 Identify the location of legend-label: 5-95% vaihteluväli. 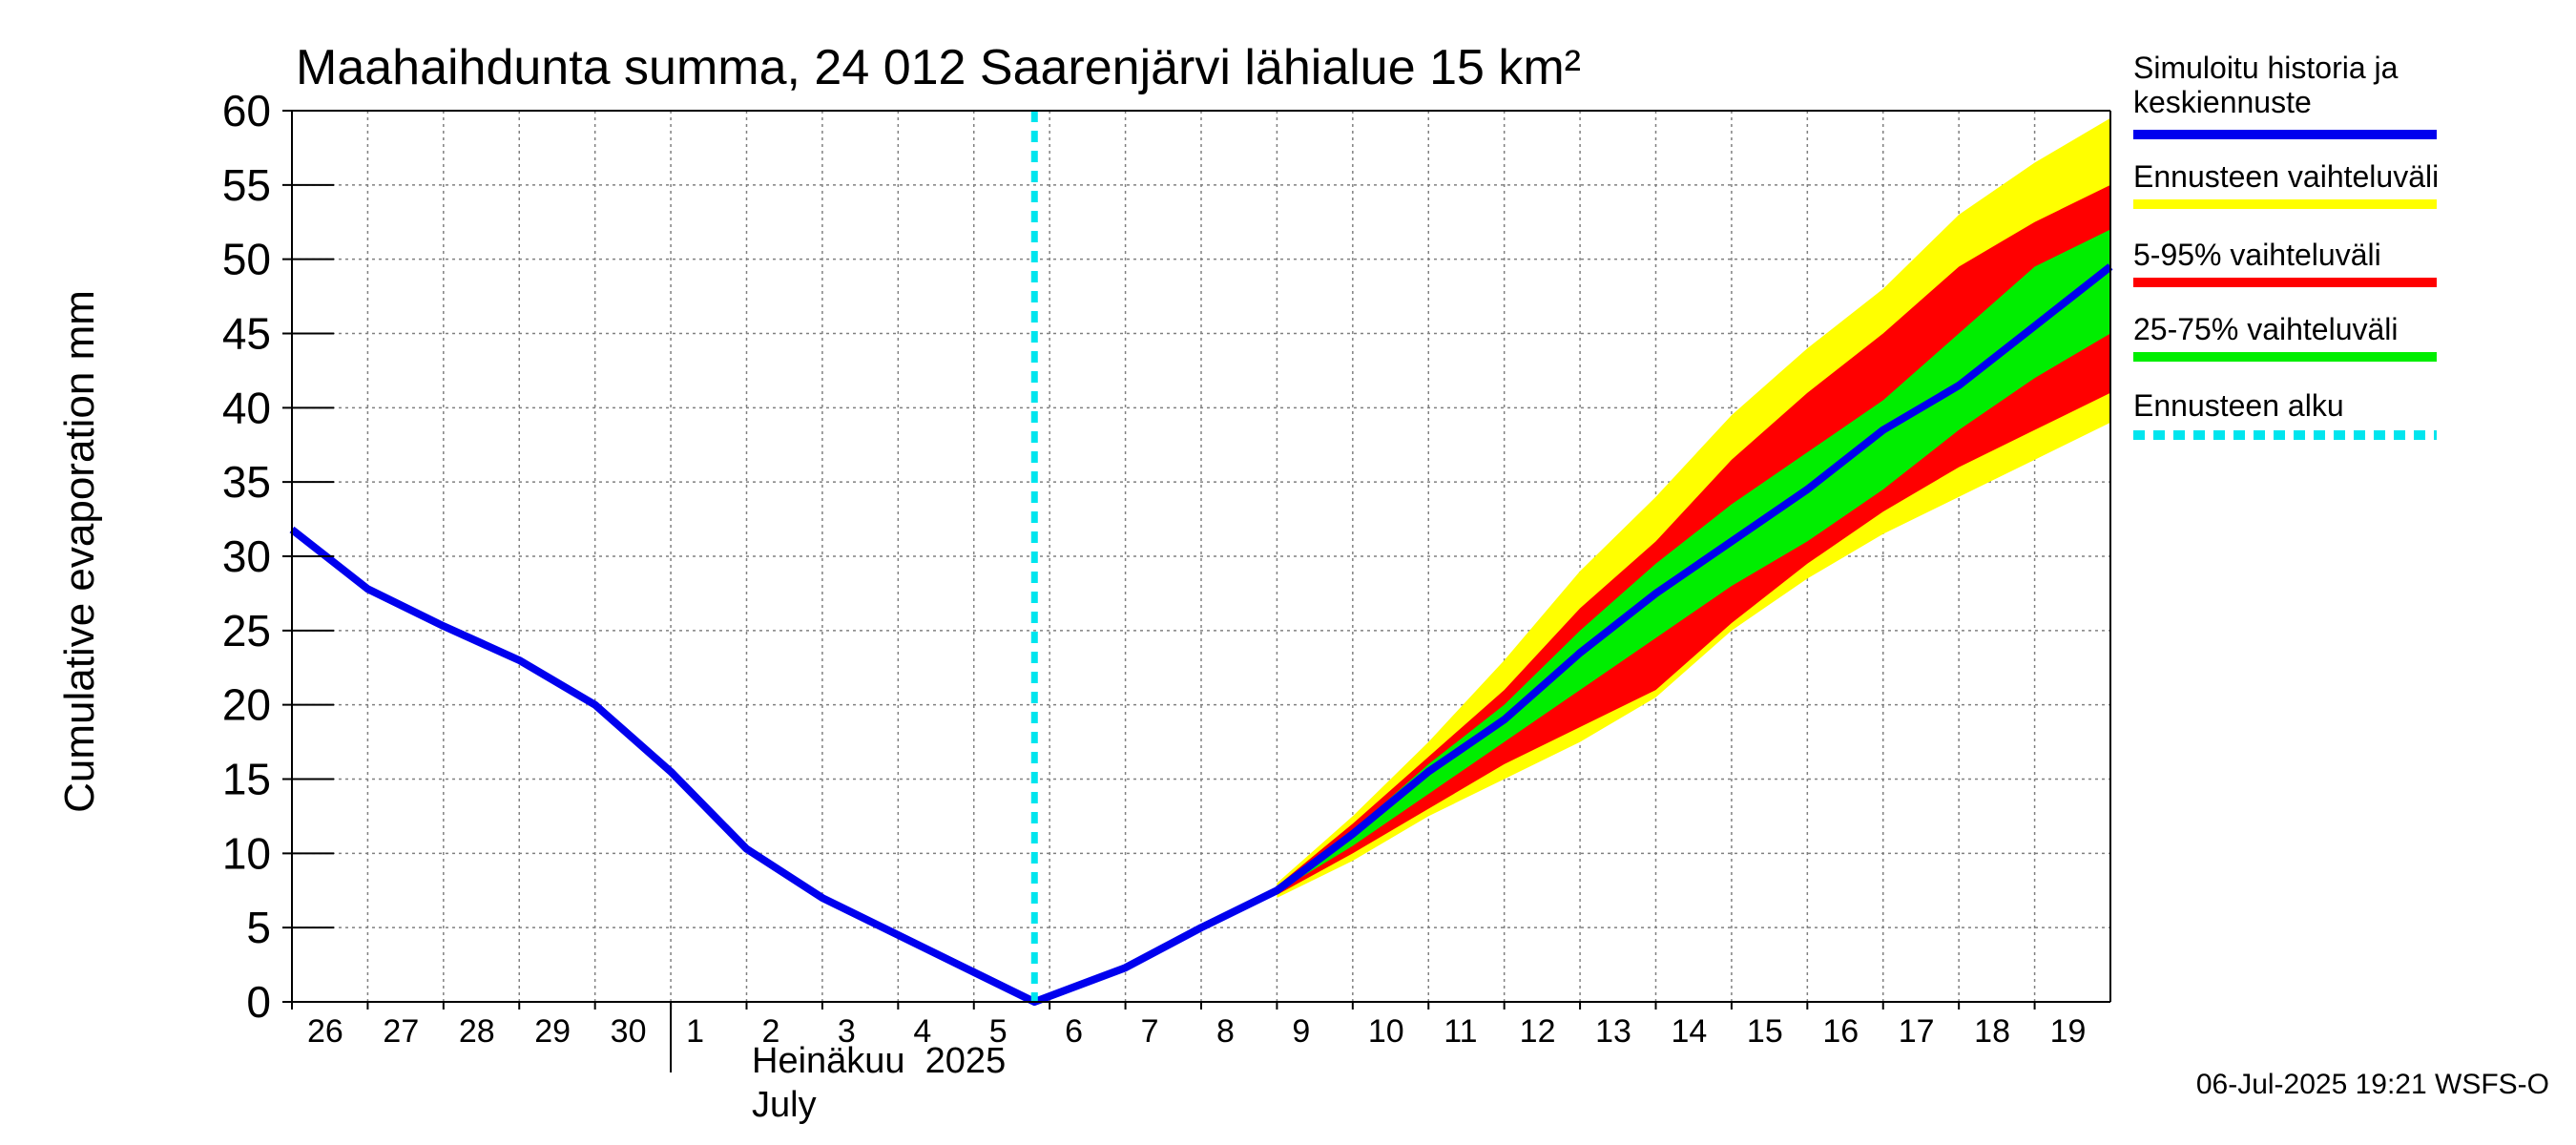
(2257, 255).